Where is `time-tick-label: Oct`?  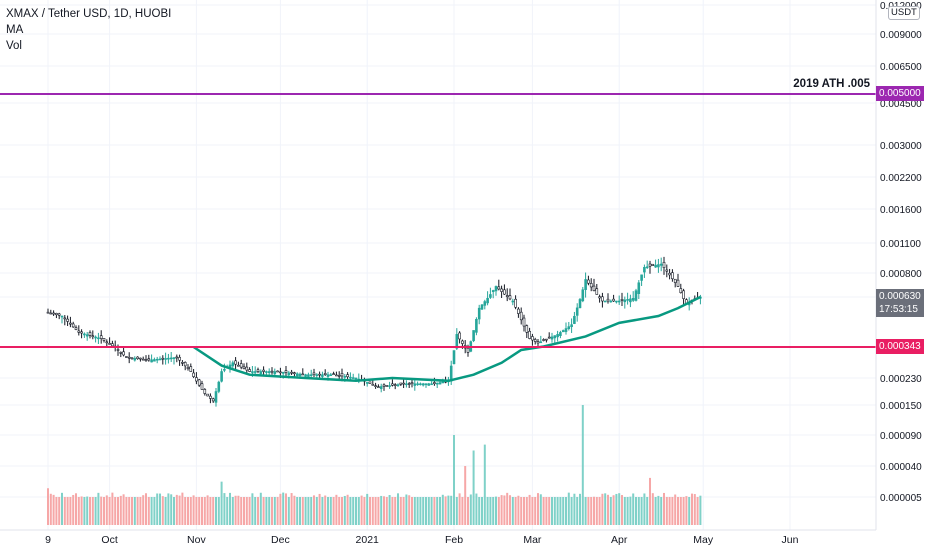 time-tick-label: Oct is located at coordinates (109, 540).